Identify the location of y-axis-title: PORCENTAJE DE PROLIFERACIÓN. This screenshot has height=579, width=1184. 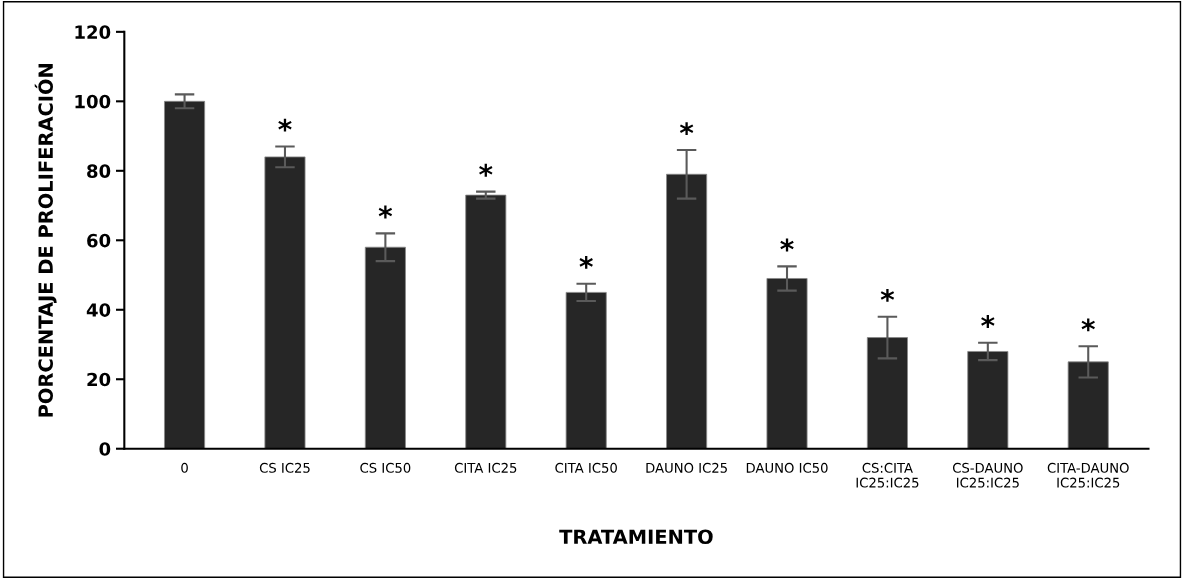
(45, 240).